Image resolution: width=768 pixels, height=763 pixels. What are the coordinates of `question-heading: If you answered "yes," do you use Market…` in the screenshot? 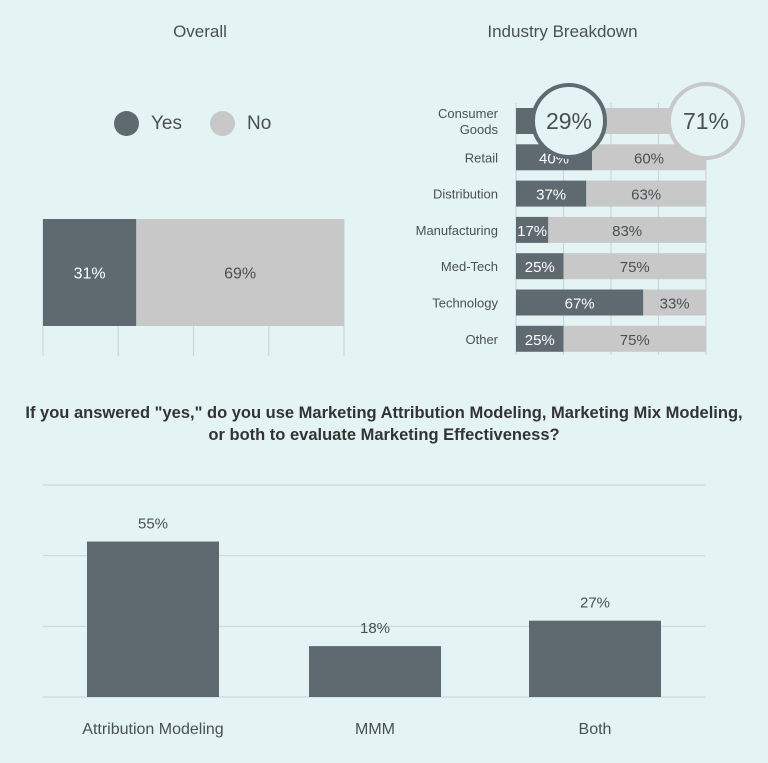 It's located at (384, 424).